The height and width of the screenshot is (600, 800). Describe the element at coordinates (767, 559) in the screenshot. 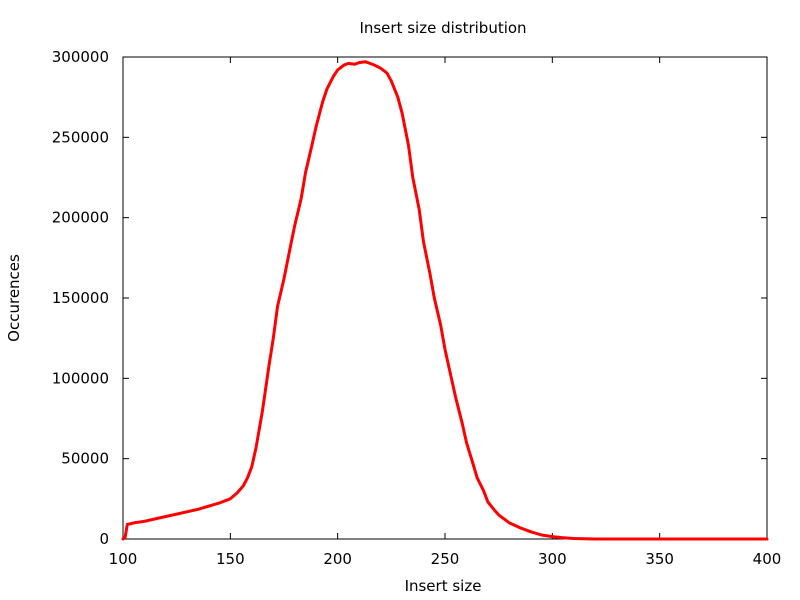

I see `x-tick-label: 400` at that location.